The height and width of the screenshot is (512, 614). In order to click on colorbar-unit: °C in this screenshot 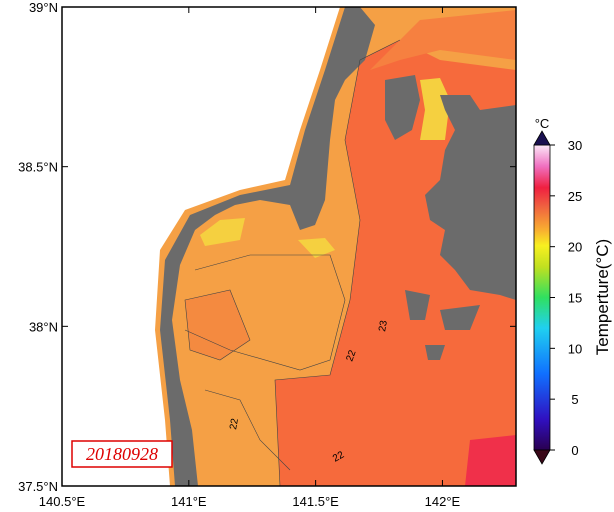, I will do `click(542, 123)`.